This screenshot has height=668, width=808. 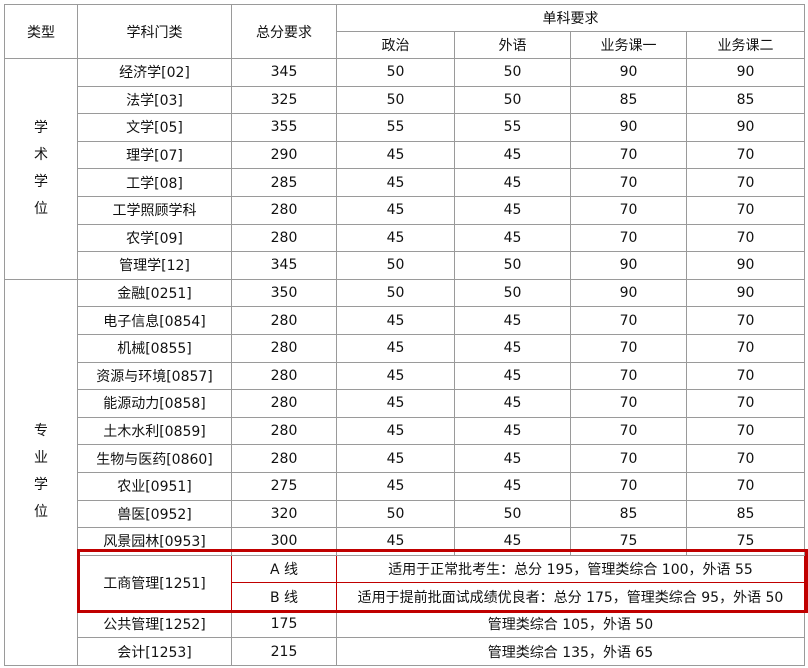 I want to click on table-row: 管理学[12] 345 50 50 90 90, so click(x=405, y=265).